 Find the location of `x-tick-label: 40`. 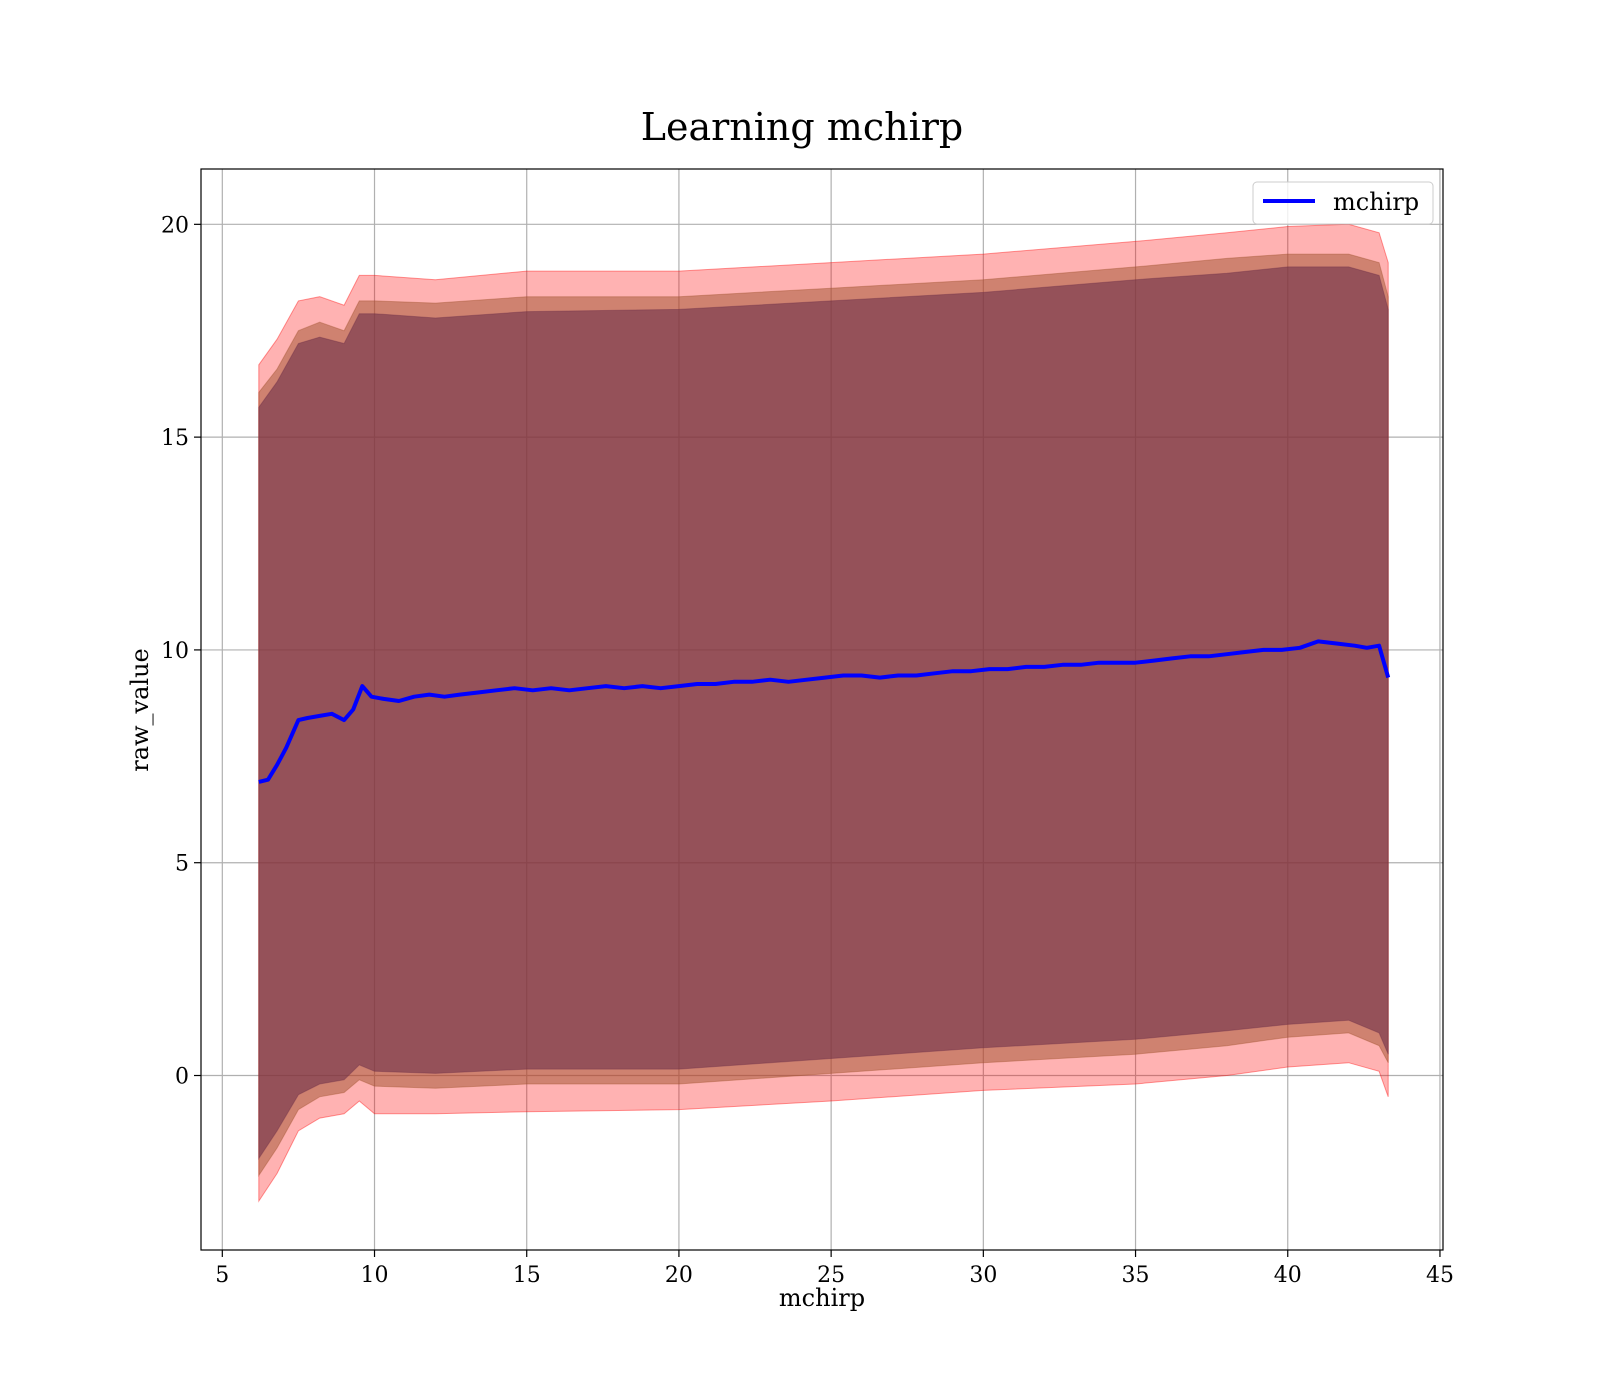

x-tick-label: 40 is located at coordinates (1288, 1275).